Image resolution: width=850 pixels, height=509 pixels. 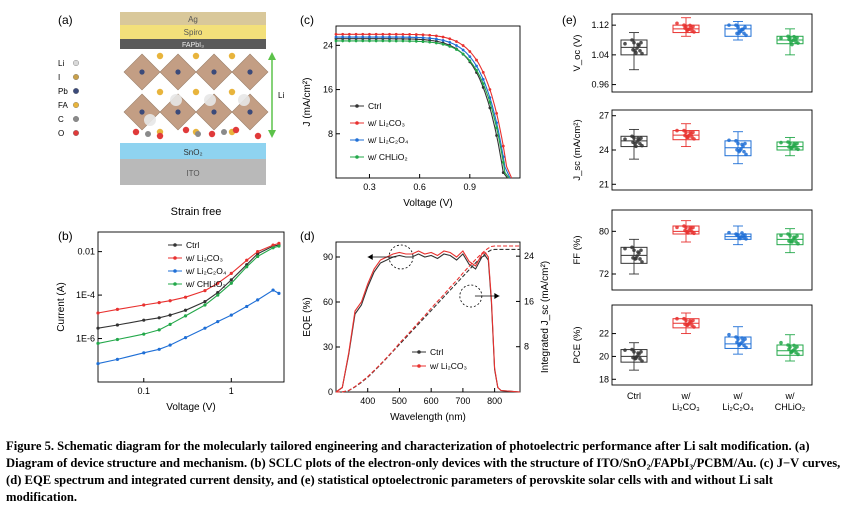 What do you see at coordinates (423, 107) in the screenshot?
I see `panel-c-series-line` at bounding box center [423, 107].